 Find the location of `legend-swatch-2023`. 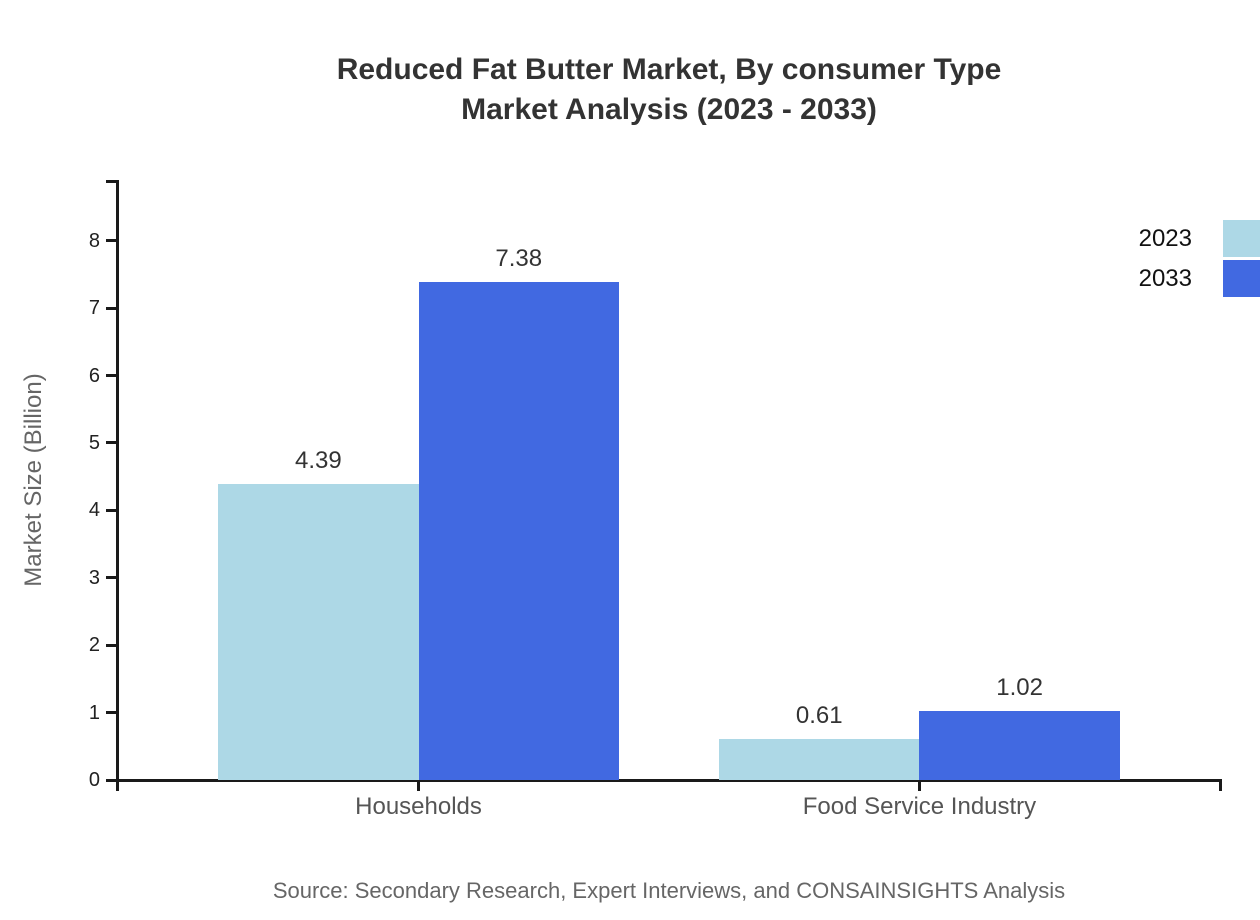

legend-swatch-2023 is located at coordinates (1241, 238).